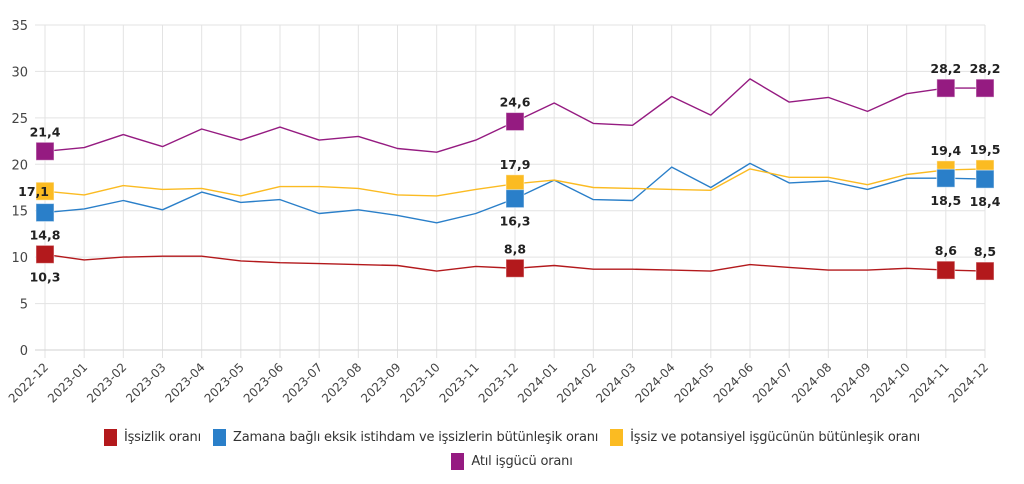 The height and width of the screenshot is (484, 1024). What do you see at coordinates (24, 351) in the screenshot?
I see `y-tick-label: 0` at bounding box center [24, 351].